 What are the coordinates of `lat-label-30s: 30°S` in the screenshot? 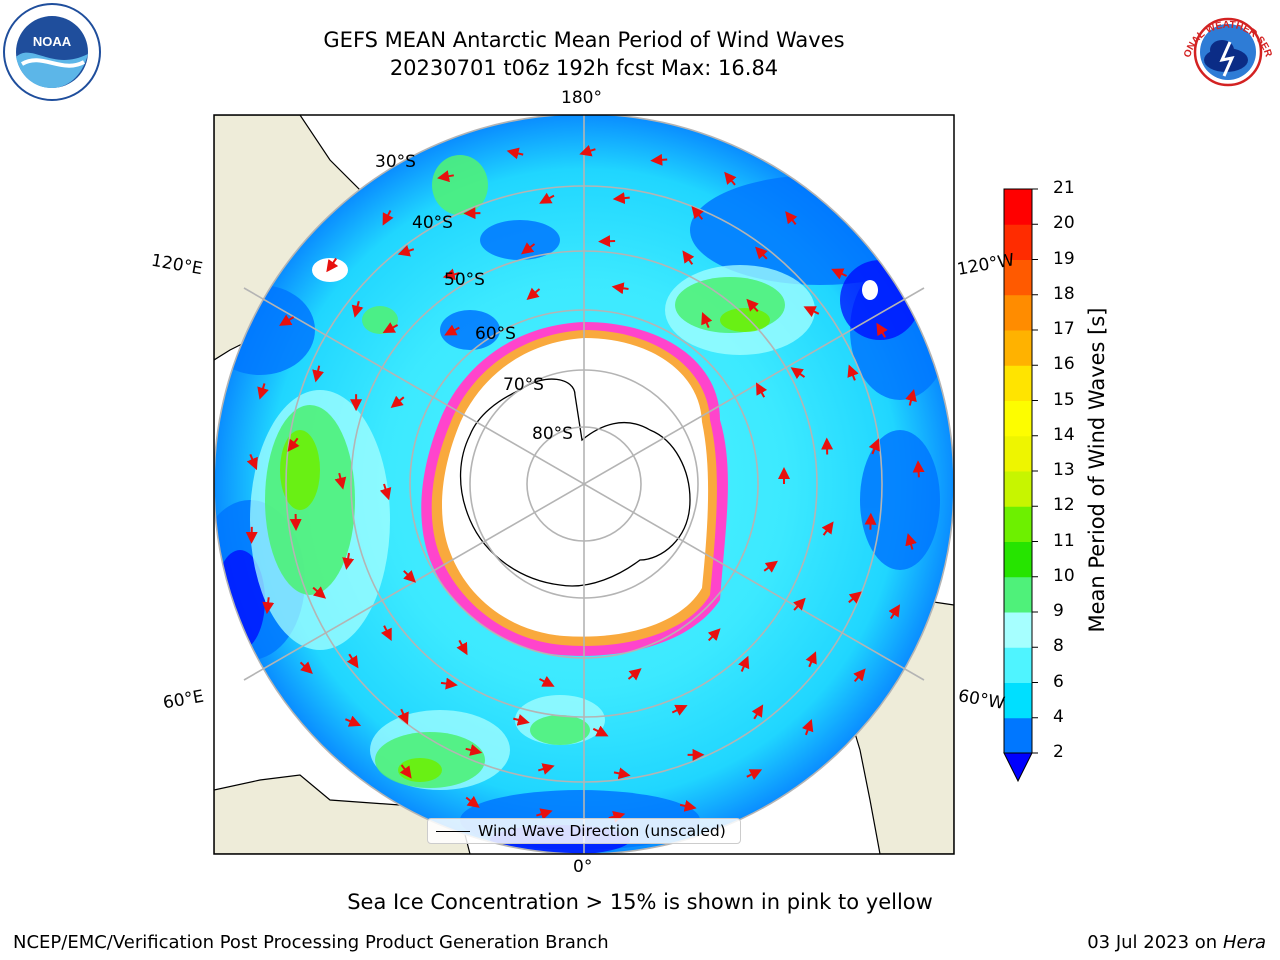 It's located at (395, 162).